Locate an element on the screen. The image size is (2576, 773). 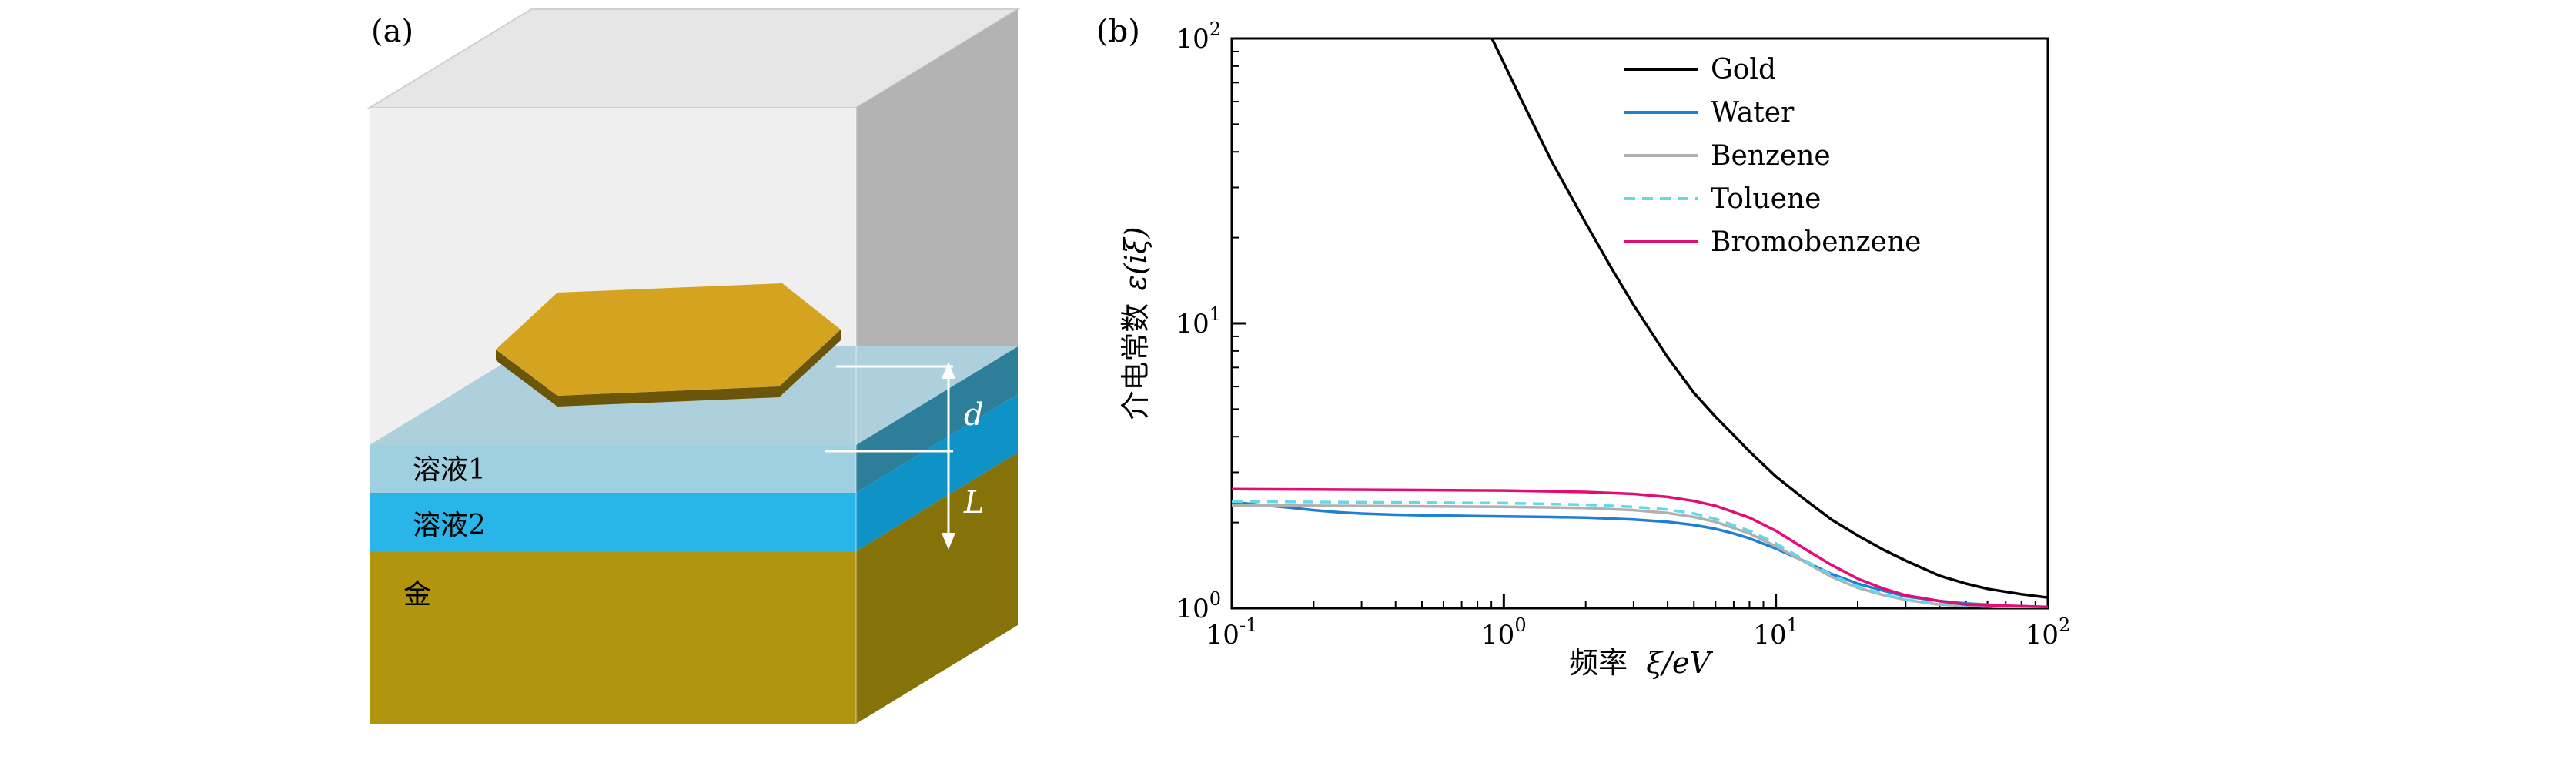
arrow-head-up is located at coordinates (949, 370).